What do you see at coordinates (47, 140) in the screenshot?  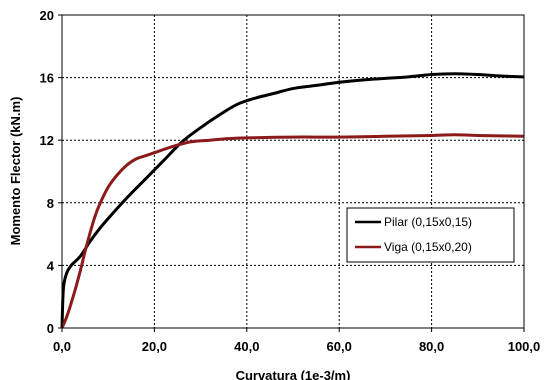 I see `y-tick-label: 12` at bounding box center [47, 140].